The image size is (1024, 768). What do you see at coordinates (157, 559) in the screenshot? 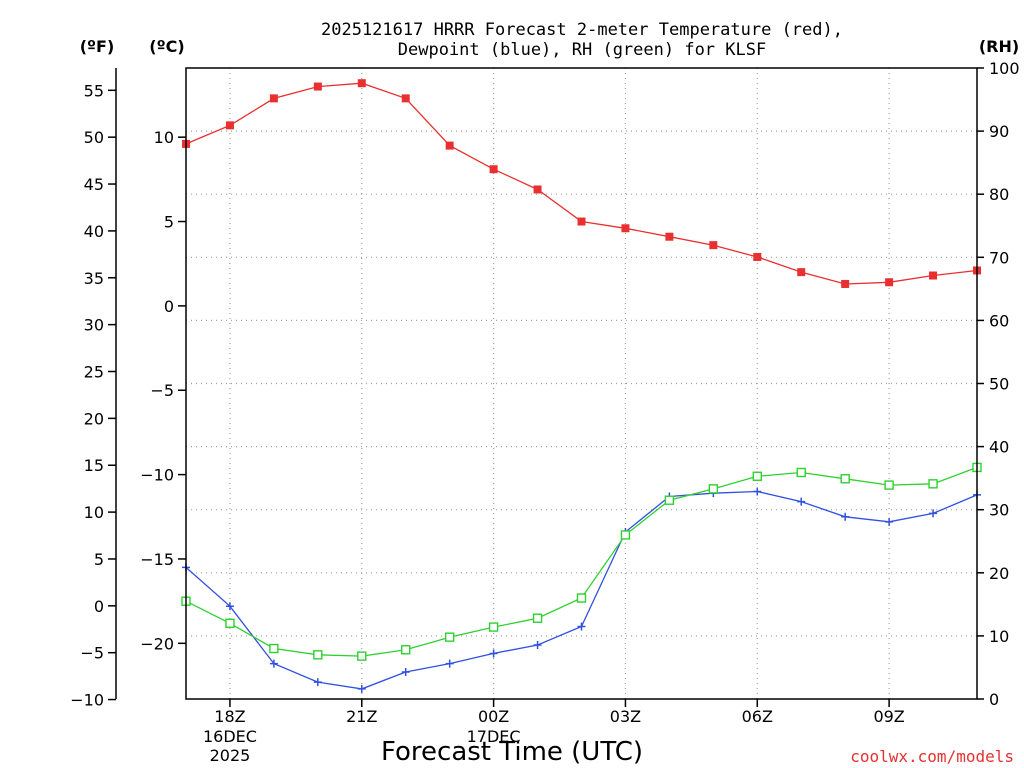
I see `celsius-tick-label: −15` at bounding box center [157, 559].